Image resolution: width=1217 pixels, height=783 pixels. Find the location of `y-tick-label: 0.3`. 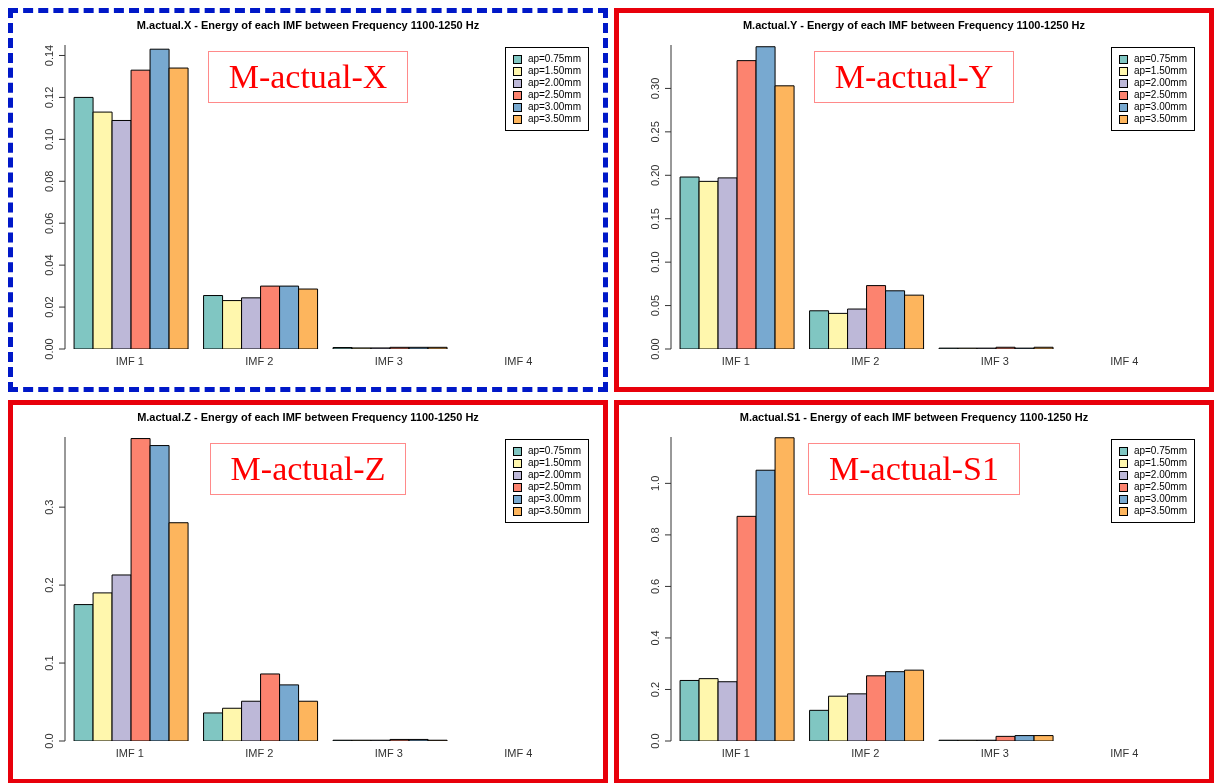

y-tick-label: 0.3 is located at coordinates (49, 507).